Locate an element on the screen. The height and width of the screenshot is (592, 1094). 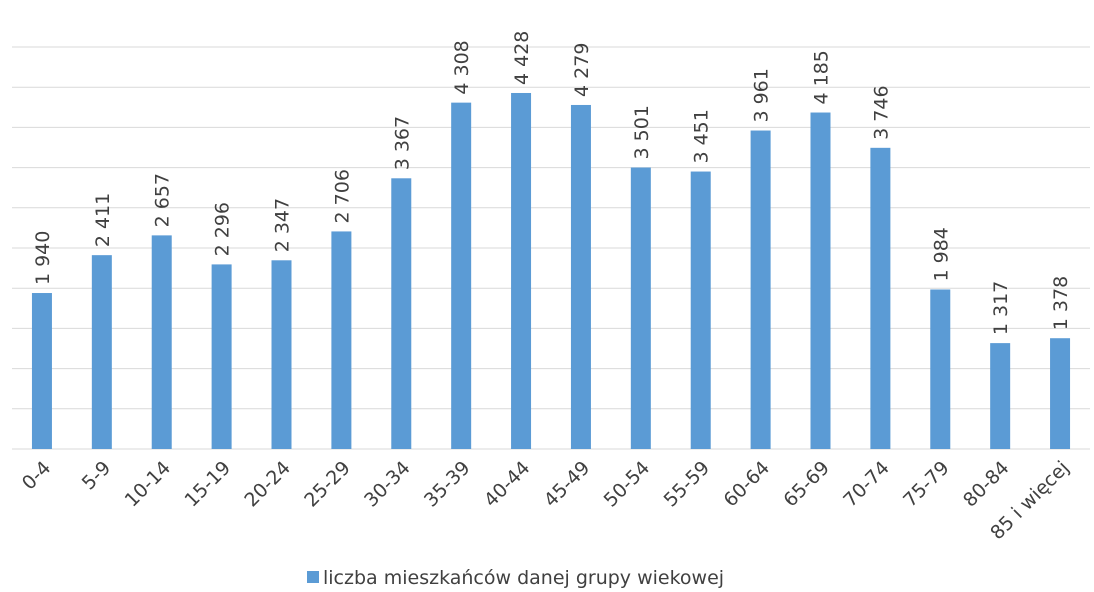
data-label: 3 367 is located at coordinates (402, 143).